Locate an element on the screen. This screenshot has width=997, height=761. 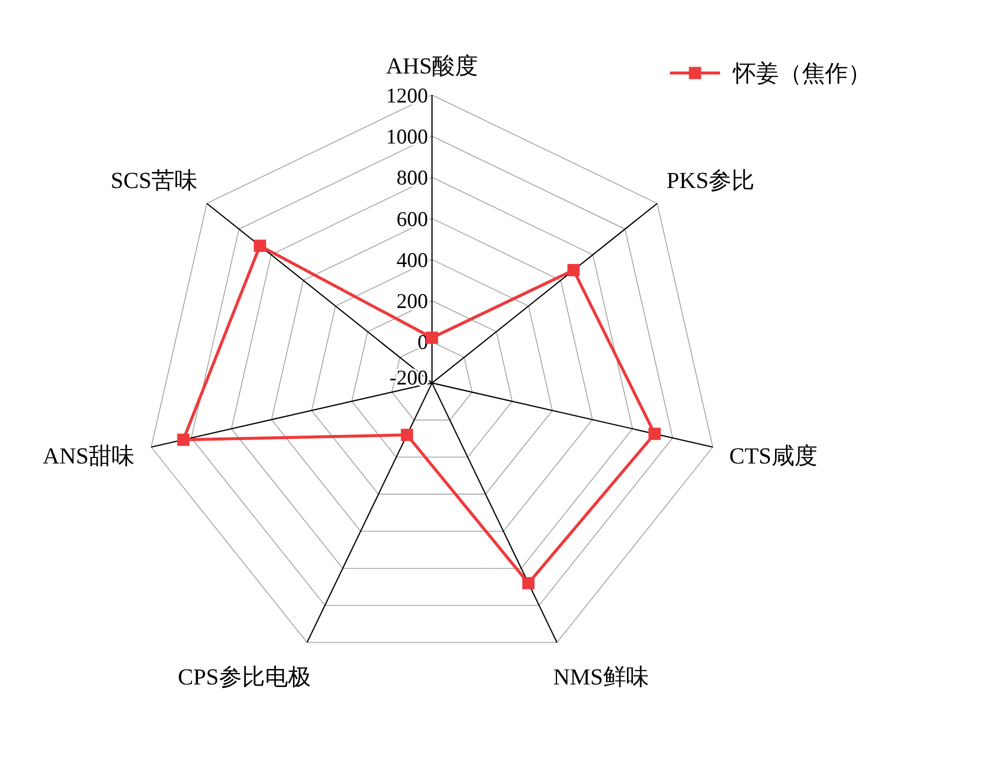
y-tick-label: 400 is located at coordinates (412, 260).